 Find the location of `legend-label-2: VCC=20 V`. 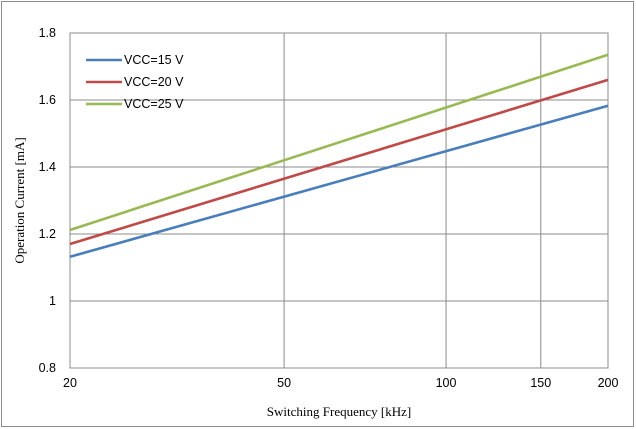

legend-label-2: VCC=20 V is located at coordinates (154, 82).